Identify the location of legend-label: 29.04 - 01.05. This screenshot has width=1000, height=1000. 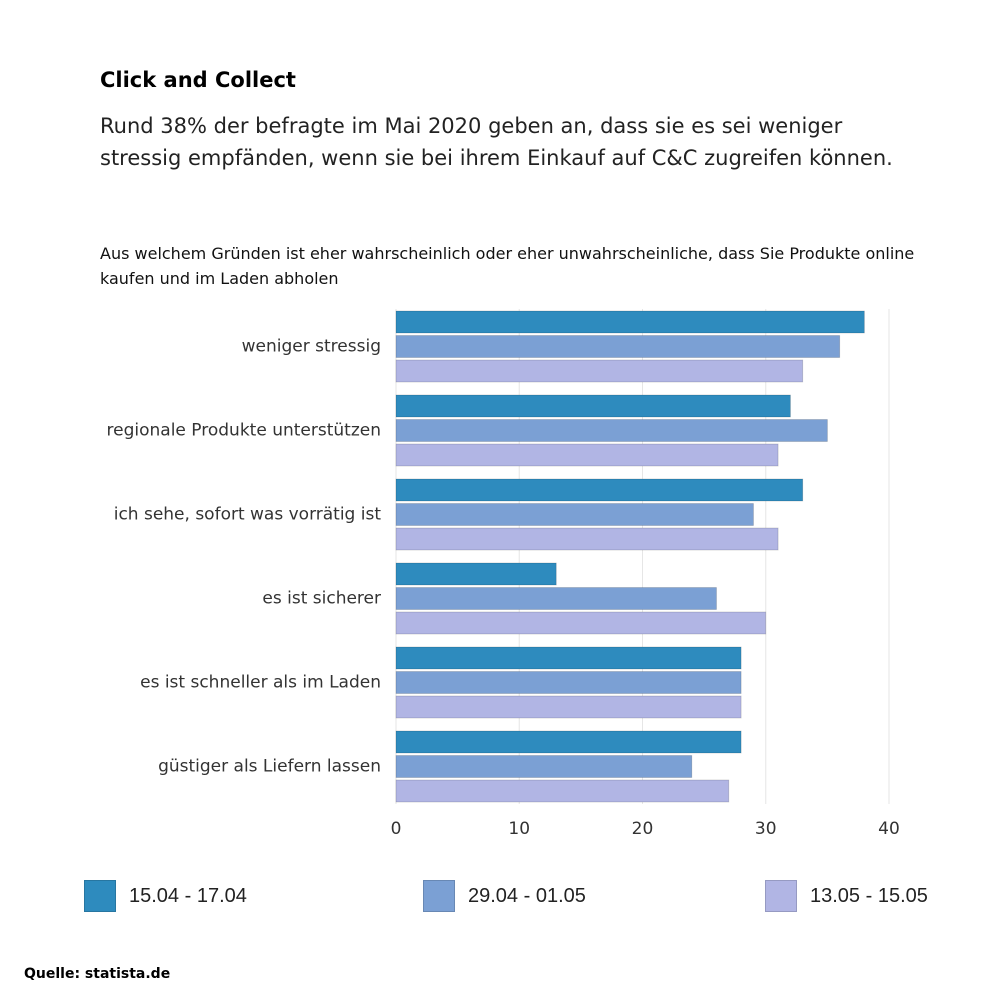
(527, 895).